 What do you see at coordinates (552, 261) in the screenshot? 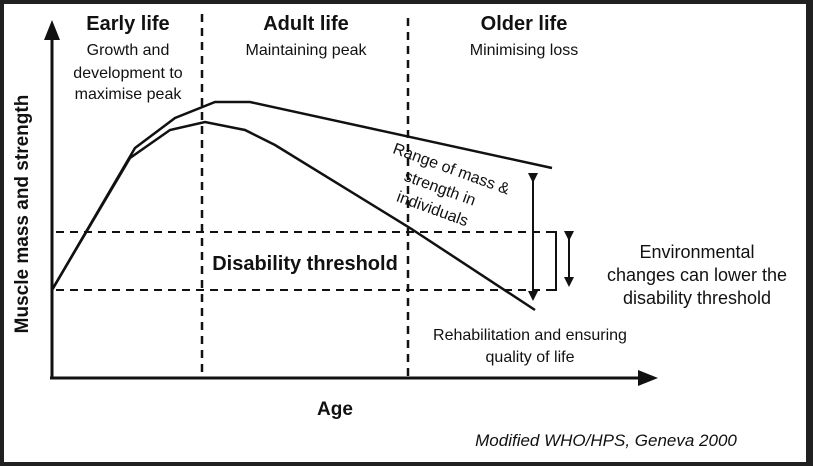
I see `threshold-bracket` at bounding box center [552, 261].